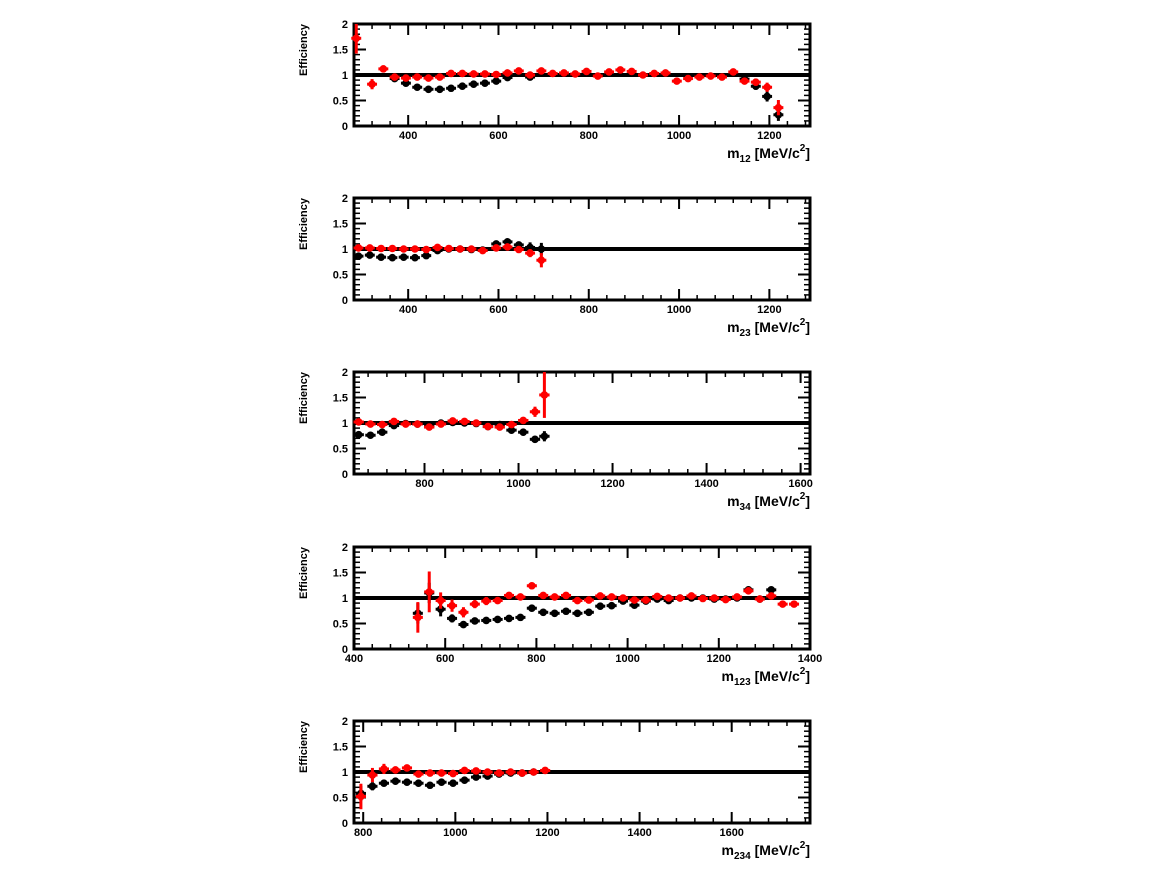 This screenshot has width=1163, height=871. What do you see at coordinates (728, 850) in the screenshot?
I see `x-axis-label-main: m` at bounding box center [728, 850].